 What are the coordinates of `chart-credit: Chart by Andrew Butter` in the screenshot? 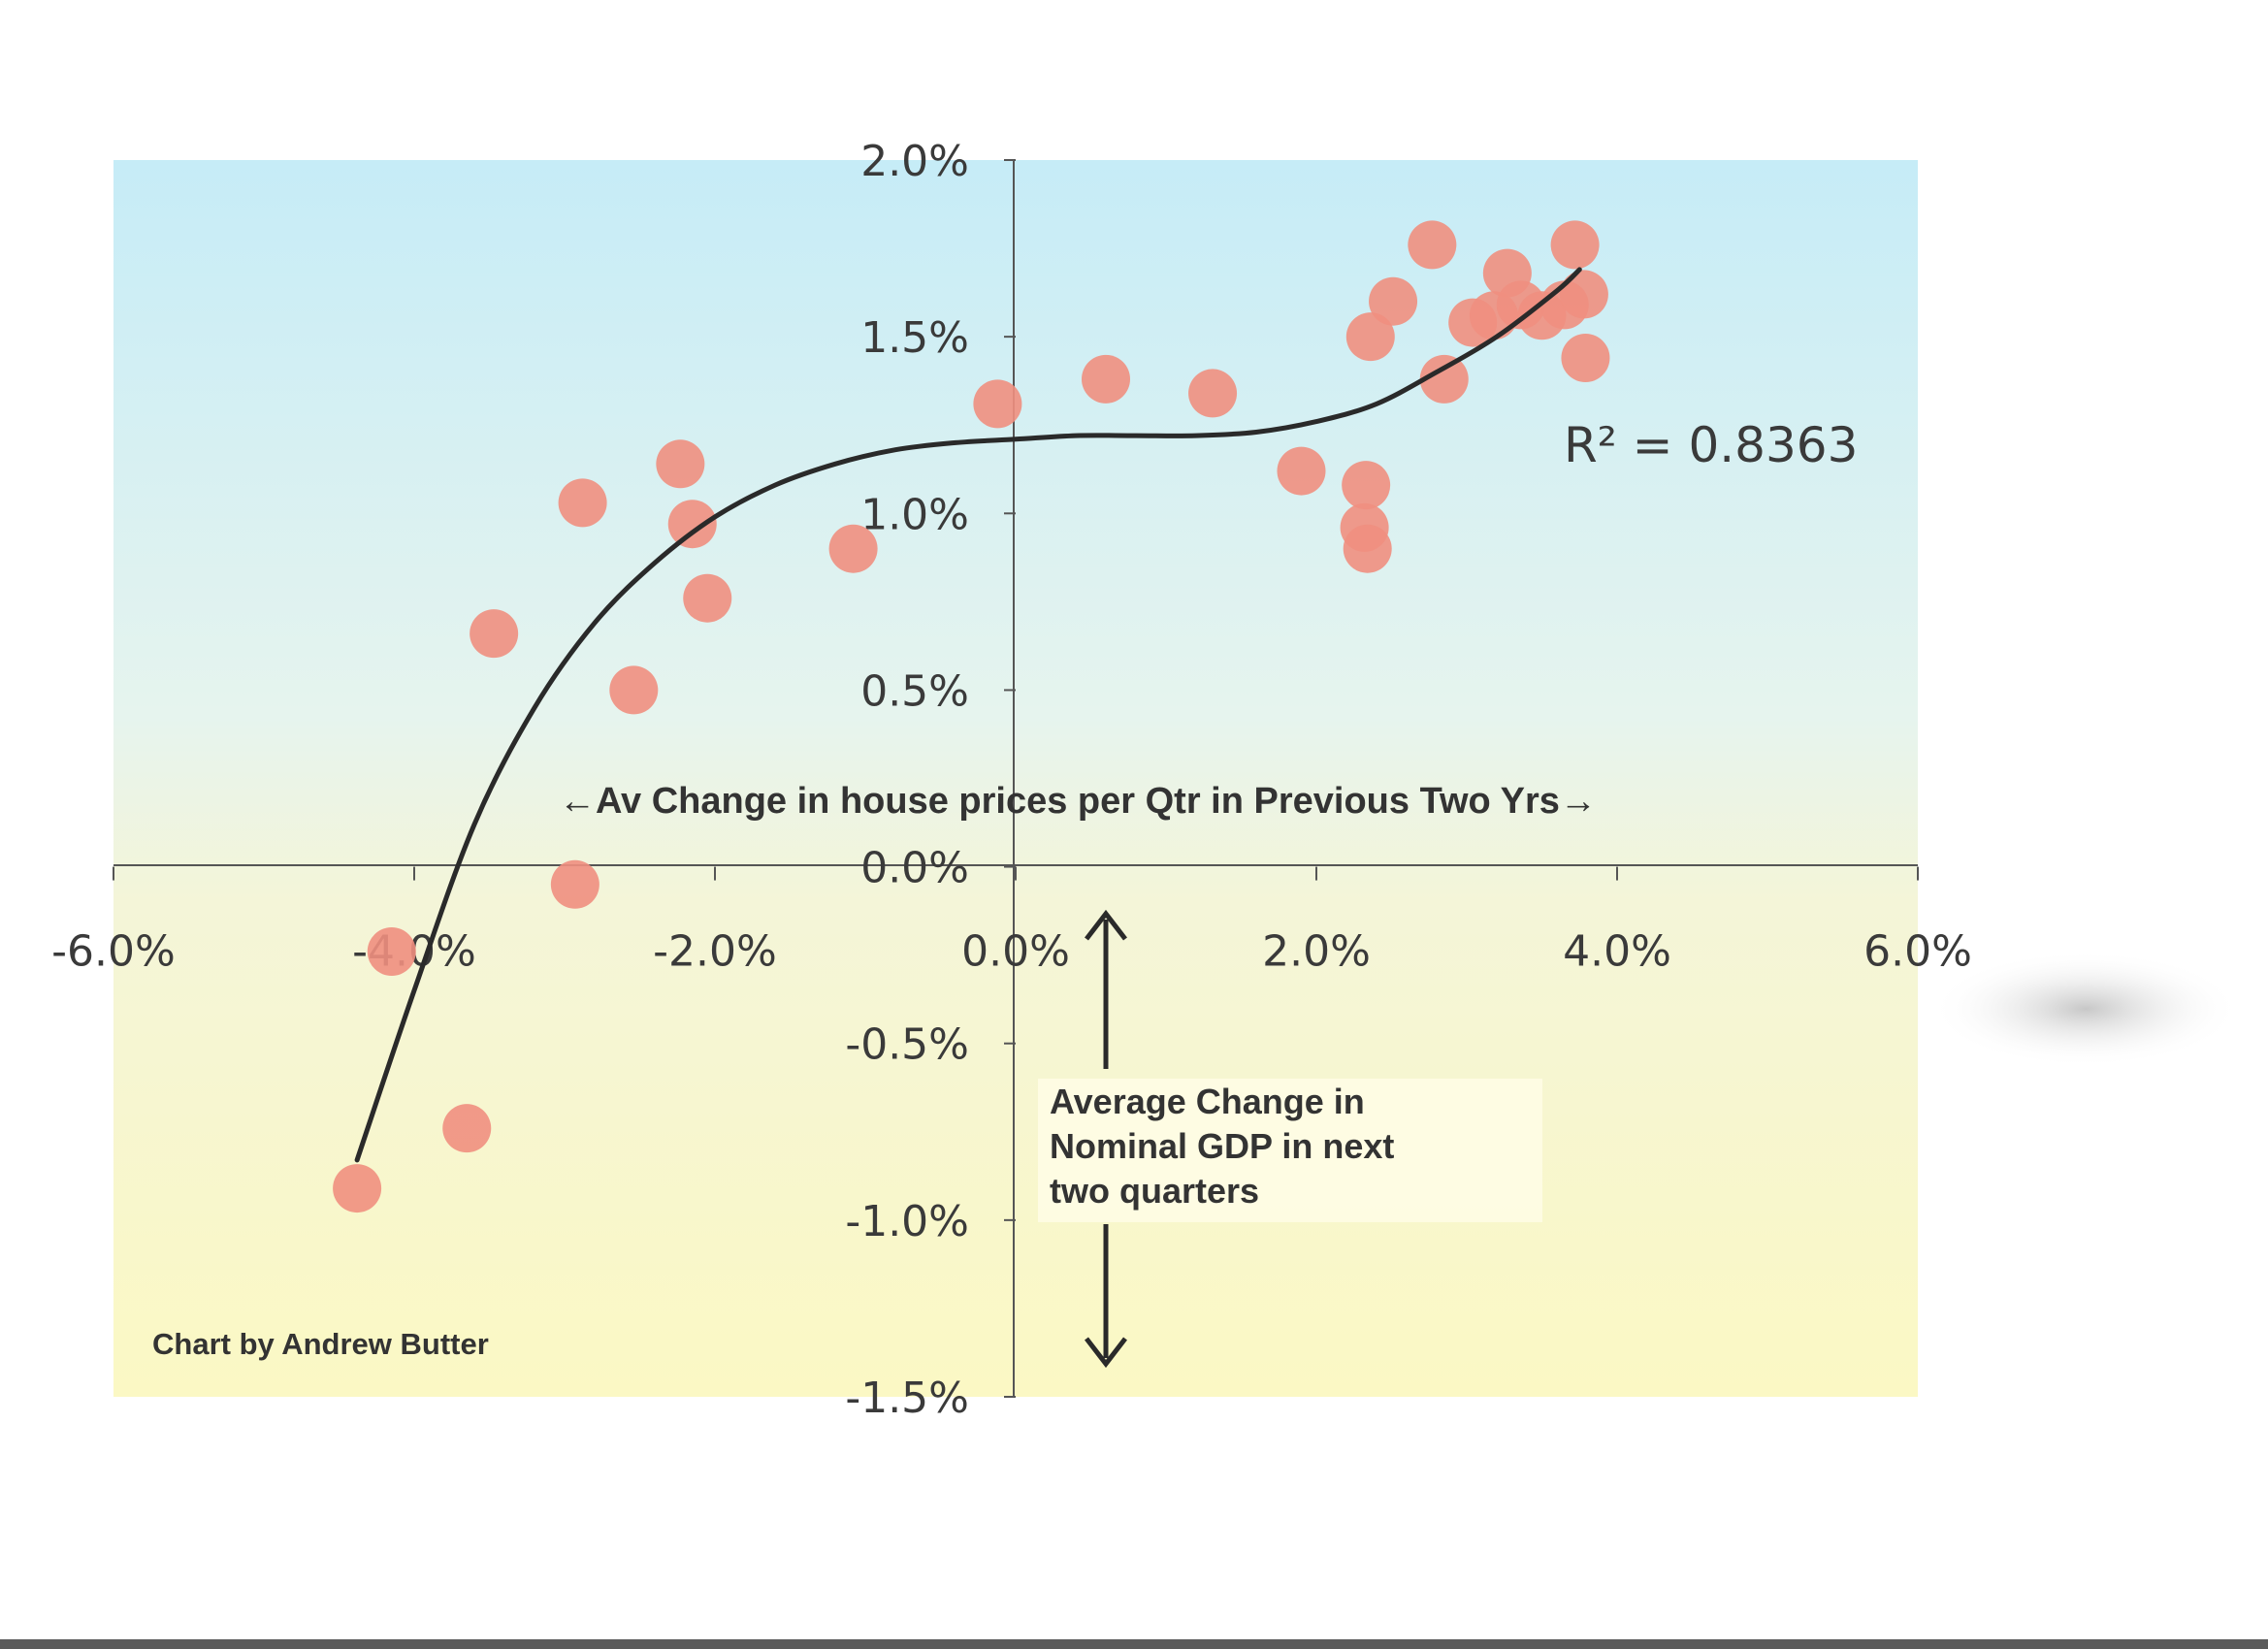 It's located at (320, 1344).